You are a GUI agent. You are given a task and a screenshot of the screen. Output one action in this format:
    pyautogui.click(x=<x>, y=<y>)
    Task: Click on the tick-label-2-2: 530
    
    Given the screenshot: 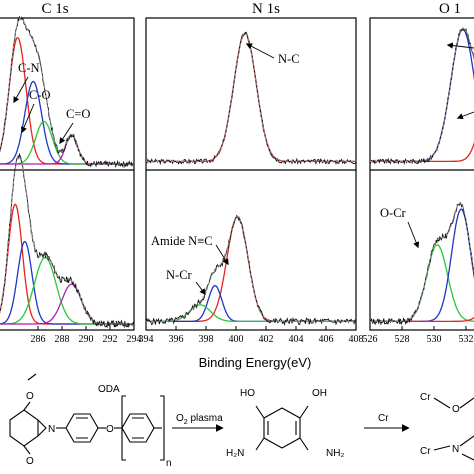 What is the action you would take?
    pyautogui.click(x=434, y=339)
    